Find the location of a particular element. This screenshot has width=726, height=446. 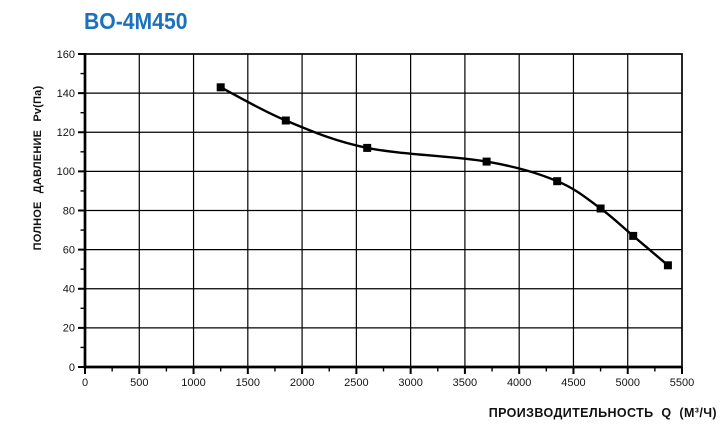

svg-text: 1000 is located at coordinates (193, 383).